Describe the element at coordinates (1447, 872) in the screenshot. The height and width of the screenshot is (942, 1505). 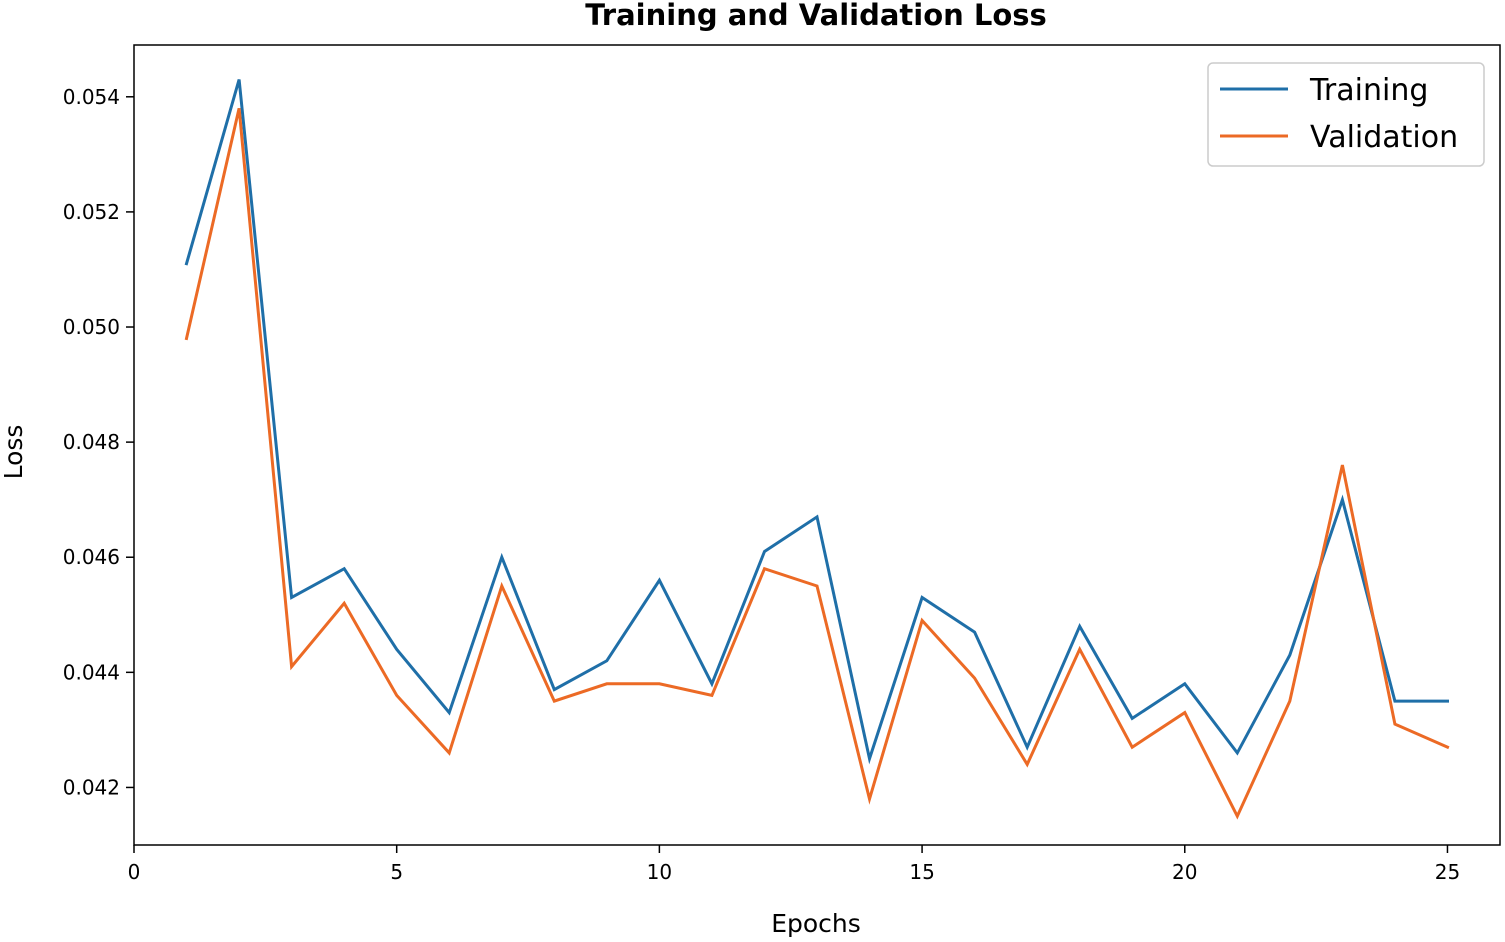
I see `x-tick-label: 25` at that location.